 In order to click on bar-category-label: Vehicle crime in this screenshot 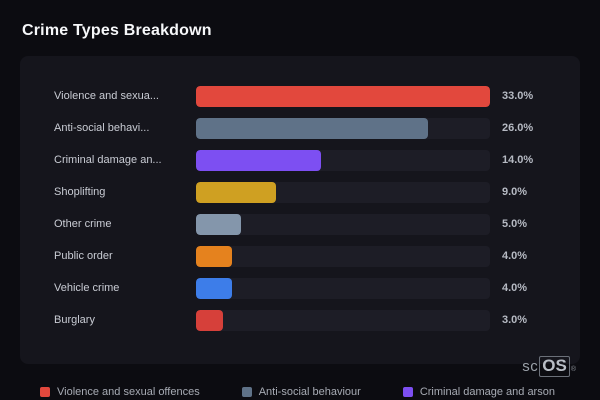, I will do `click(87, 288)`.